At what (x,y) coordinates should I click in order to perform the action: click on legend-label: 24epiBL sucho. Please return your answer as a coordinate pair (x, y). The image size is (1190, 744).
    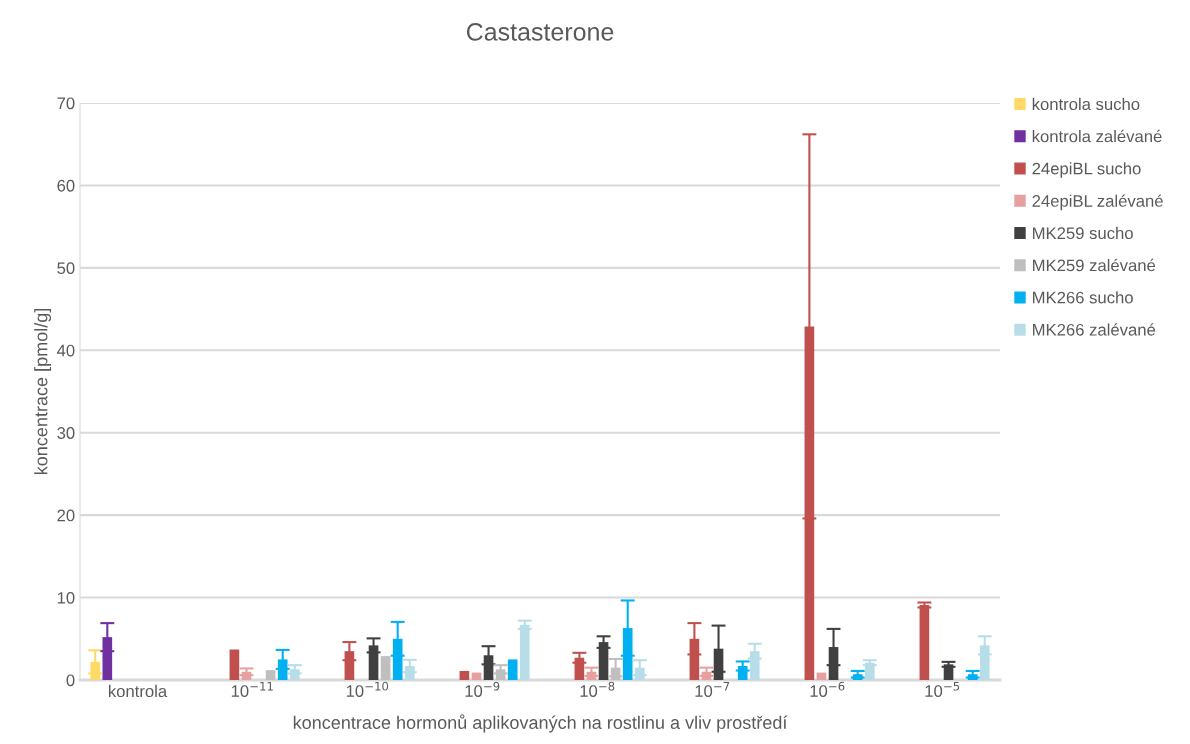
    Looking at the image, I should click on (1086, 170).